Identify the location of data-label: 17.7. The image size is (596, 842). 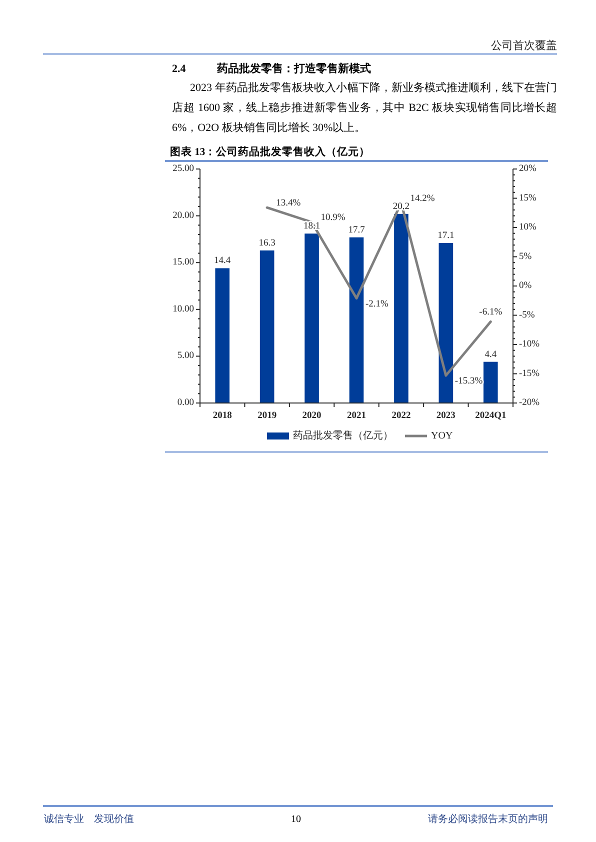
(357, 230).